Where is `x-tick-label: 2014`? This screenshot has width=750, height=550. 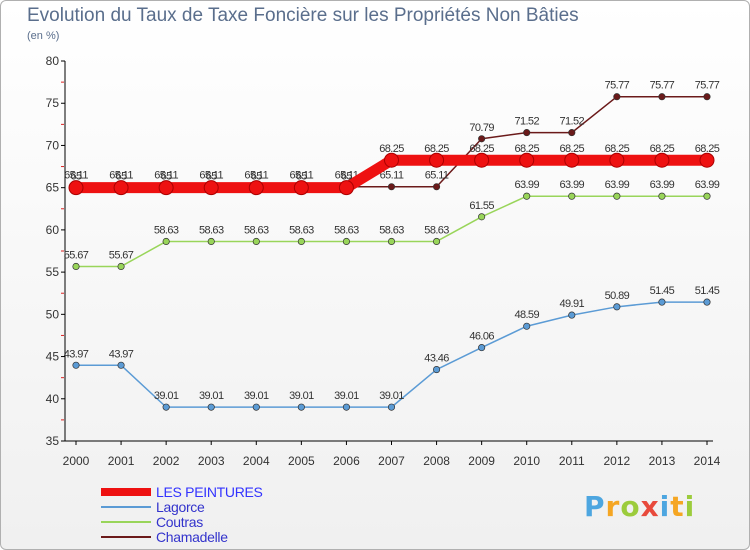
x-tick-label: 2014 is located at coordinates (707, 461).